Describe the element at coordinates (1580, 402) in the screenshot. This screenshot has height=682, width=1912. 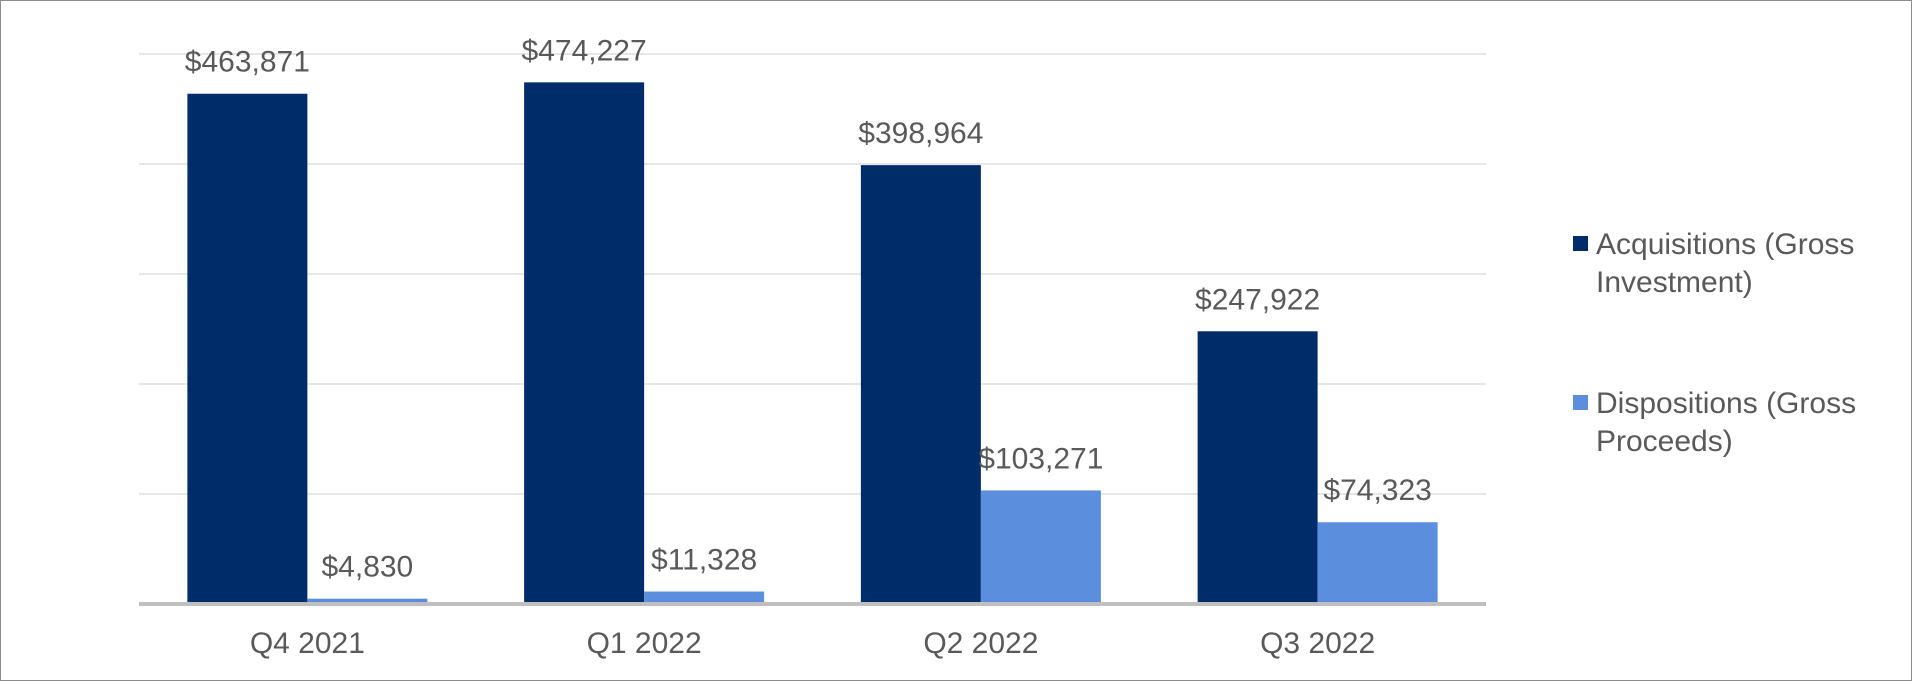
I see `legend-swatch-dispositions` at that location.